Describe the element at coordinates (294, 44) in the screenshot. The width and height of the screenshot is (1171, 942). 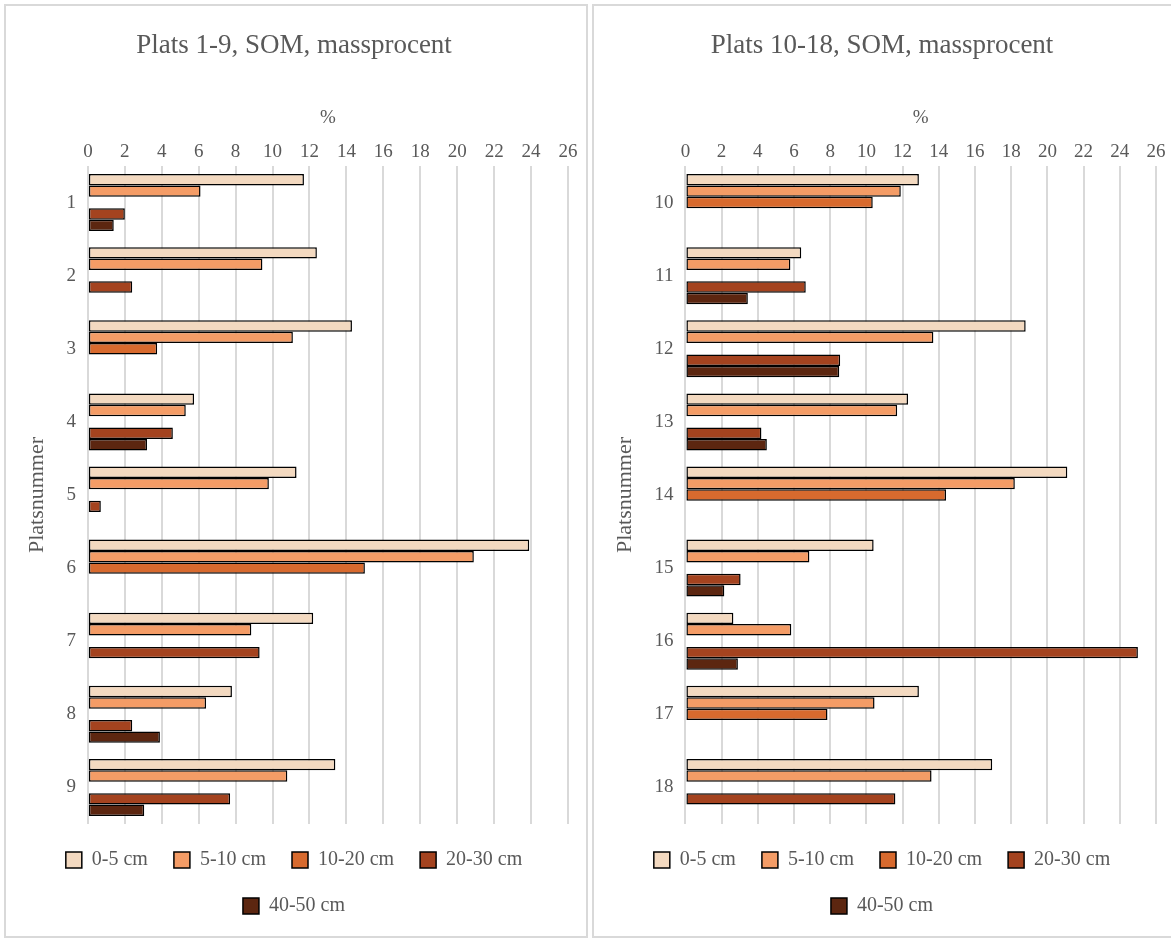
I see `chart-title: Plats 1-9, SOM, massprocent` at that location.